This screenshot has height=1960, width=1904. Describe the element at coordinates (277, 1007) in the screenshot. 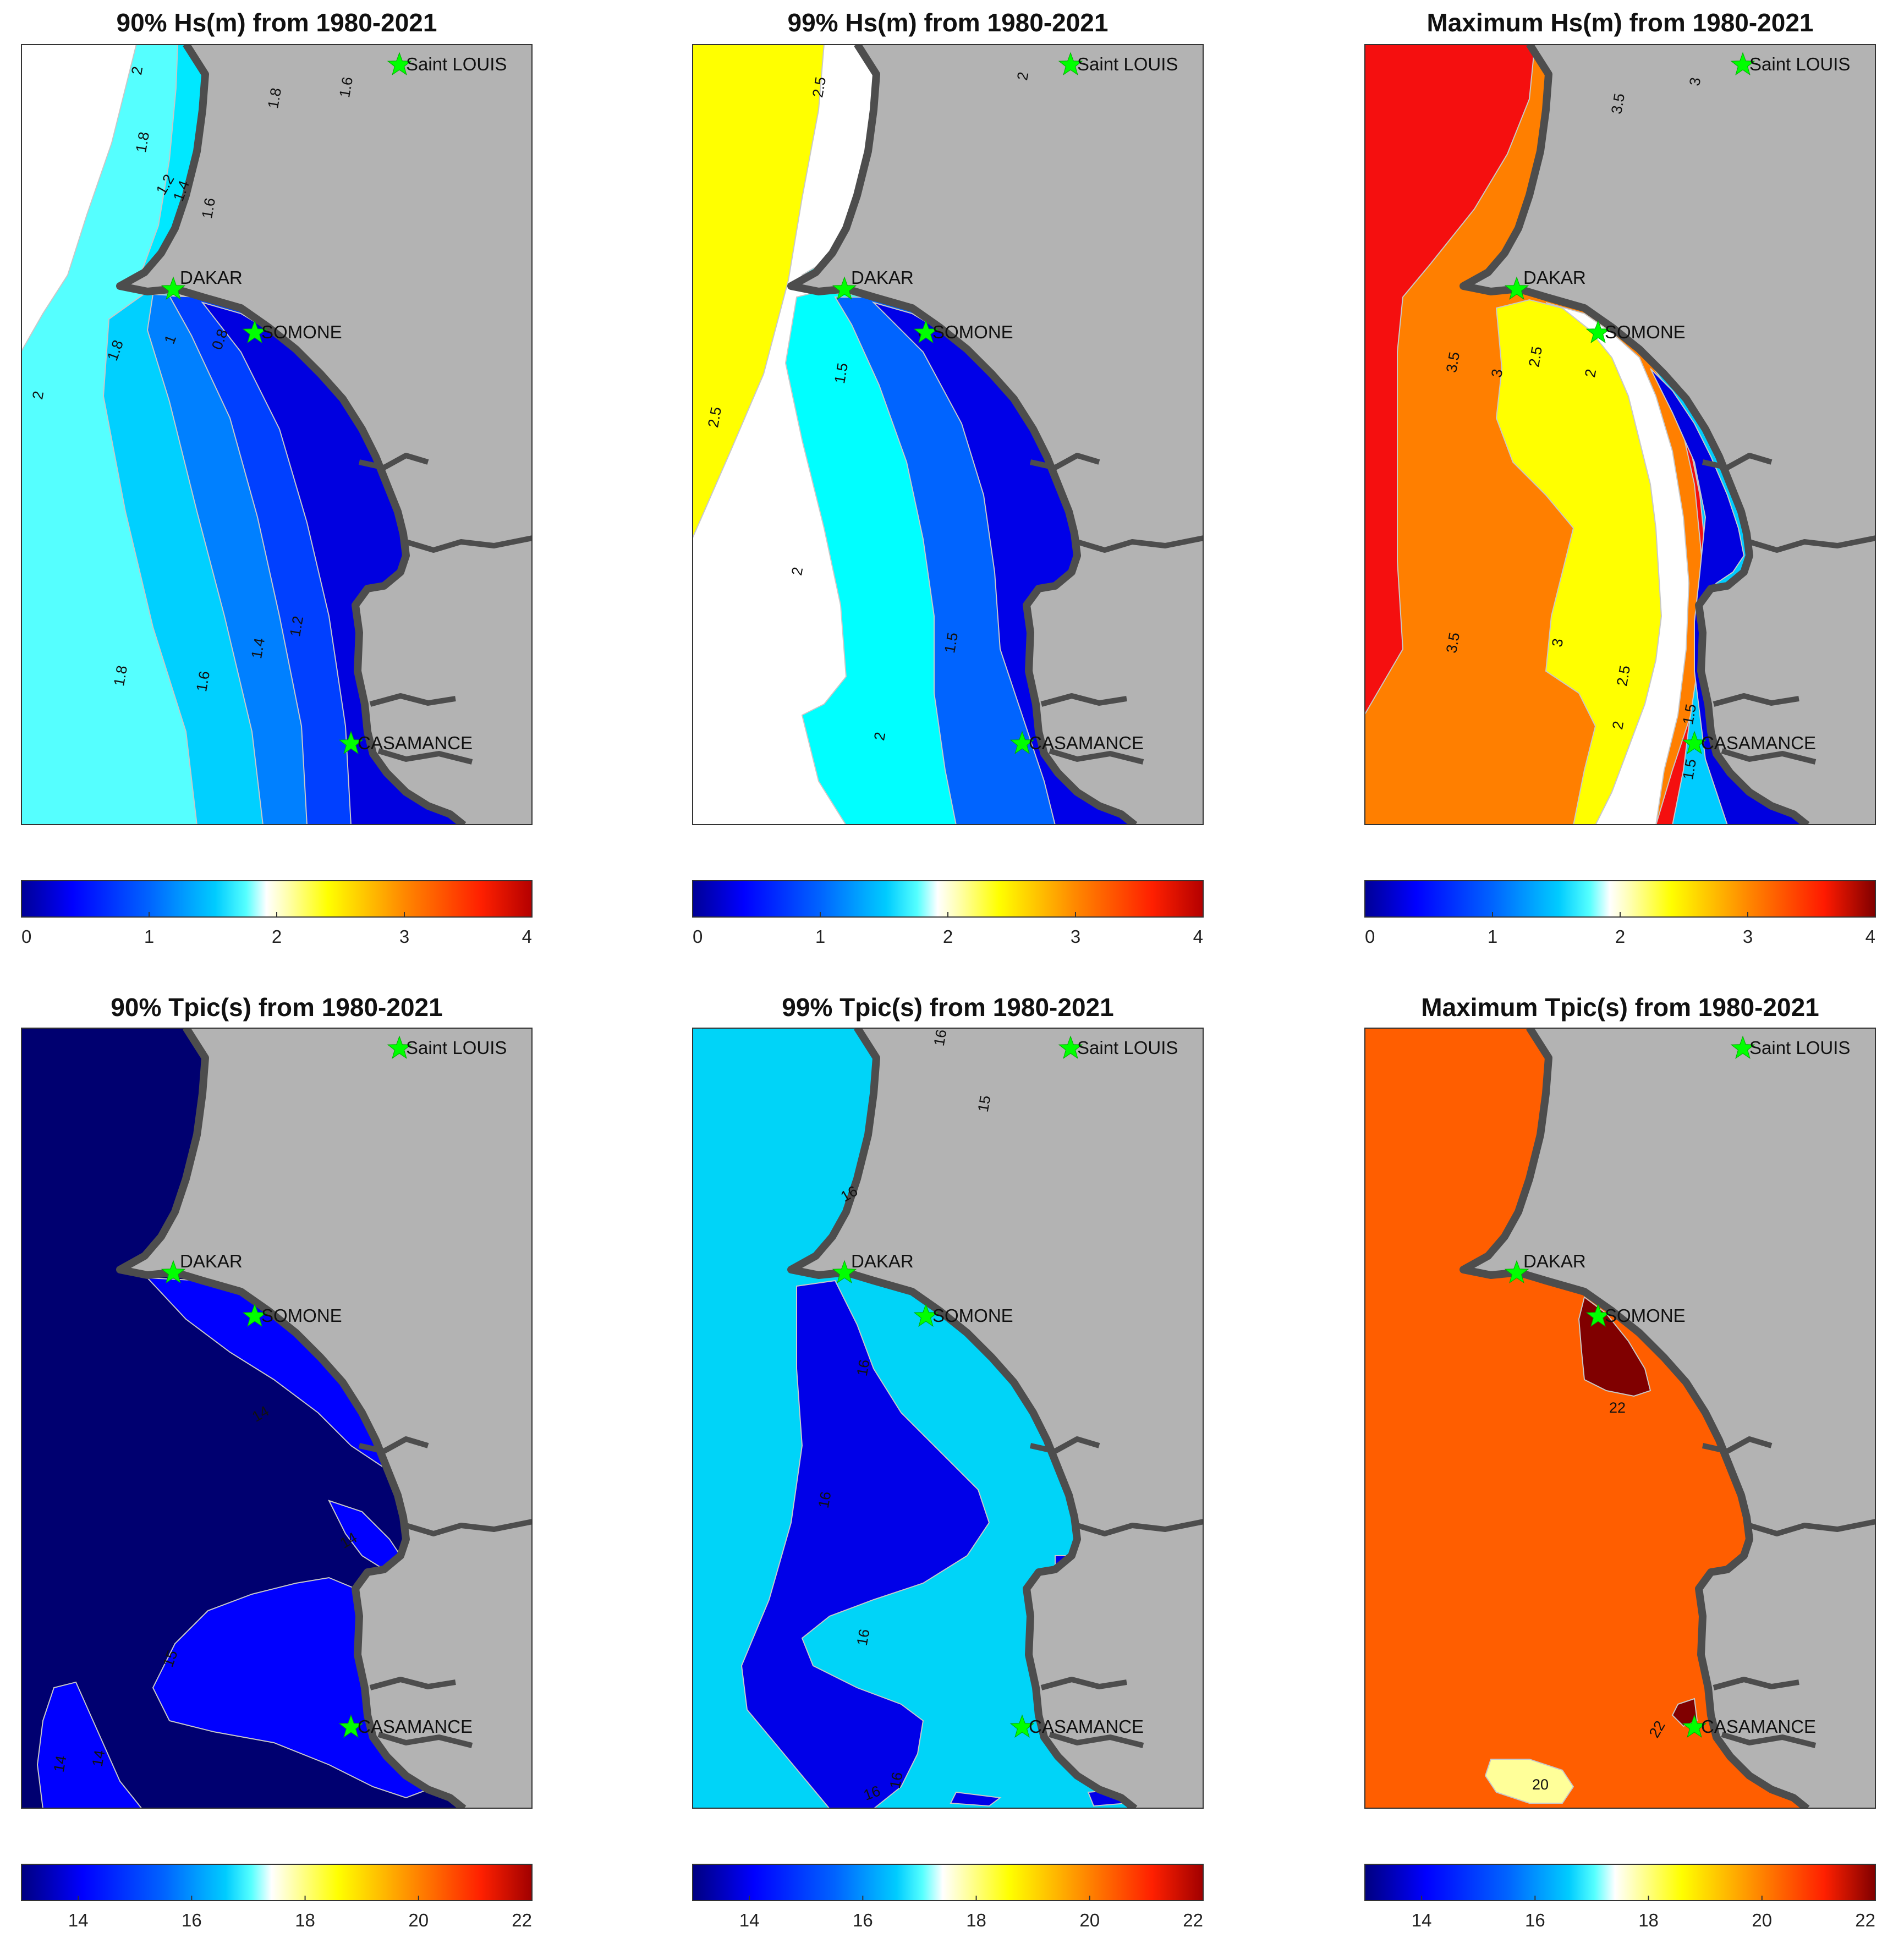

I see `panel-title: 90% Tpic(s) from 1980-2021` at that location.